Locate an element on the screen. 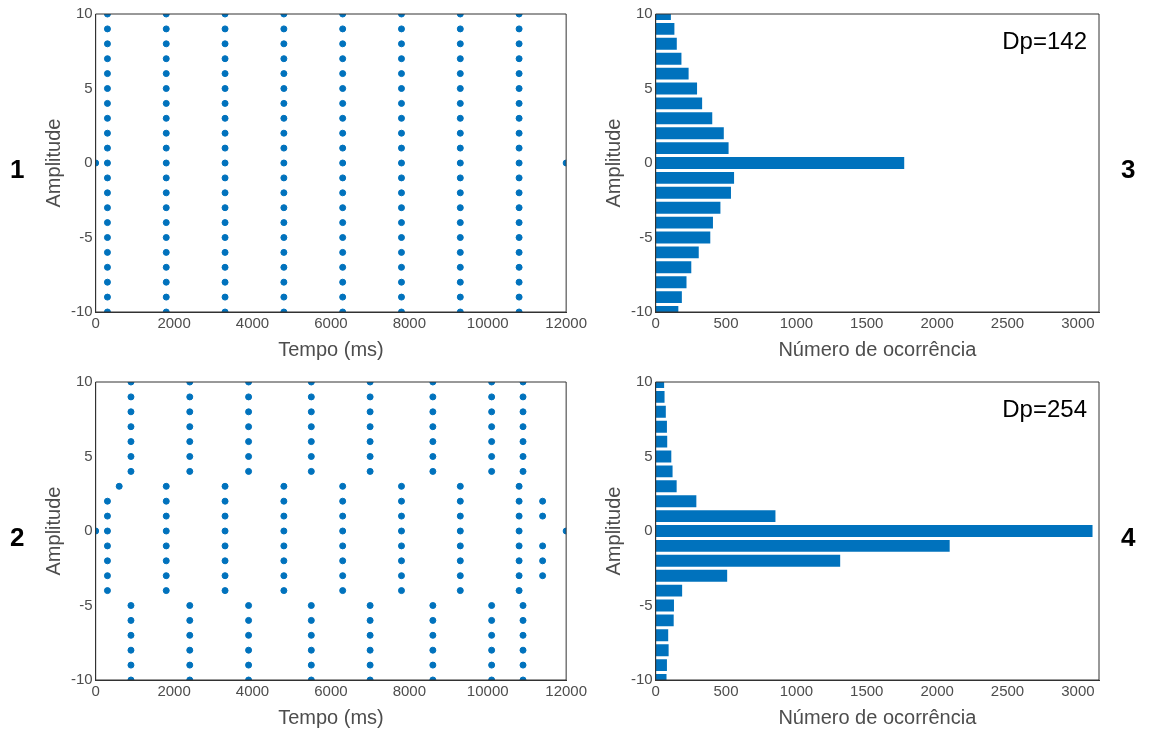 The width and height of the screenshot is (1149, 736). text: 1 is located at coordinates (17, 169).